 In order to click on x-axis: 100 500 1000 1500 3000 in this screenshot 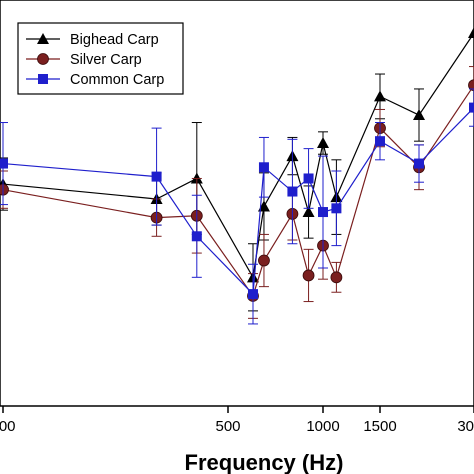, I will do `click(237, 420)`.